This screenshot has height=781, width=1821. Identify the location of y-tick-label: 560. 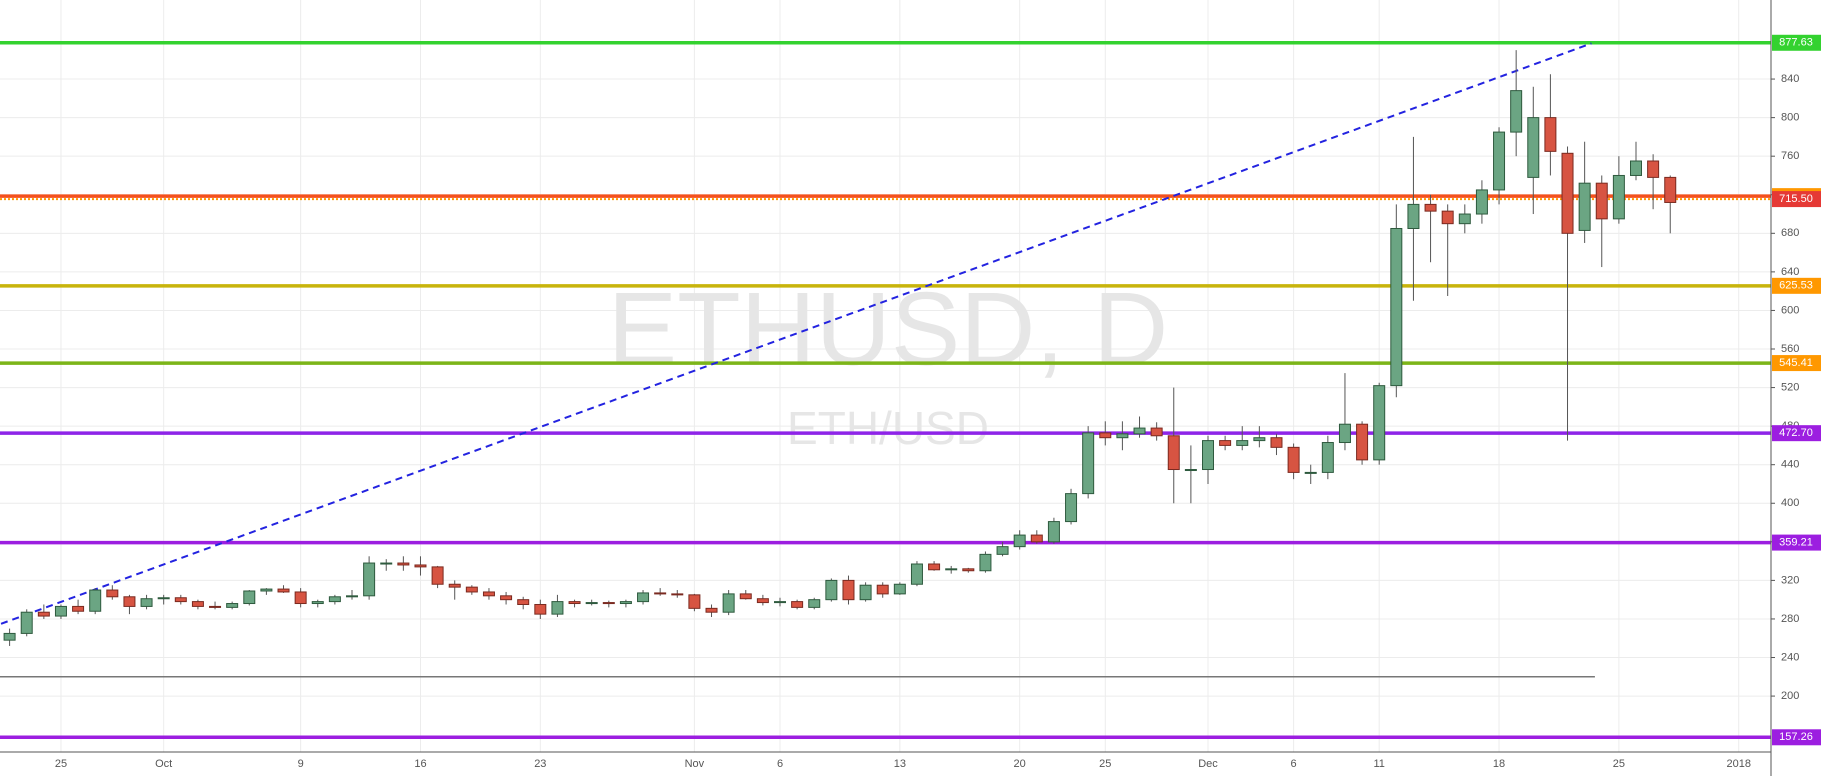
(1790, 349).